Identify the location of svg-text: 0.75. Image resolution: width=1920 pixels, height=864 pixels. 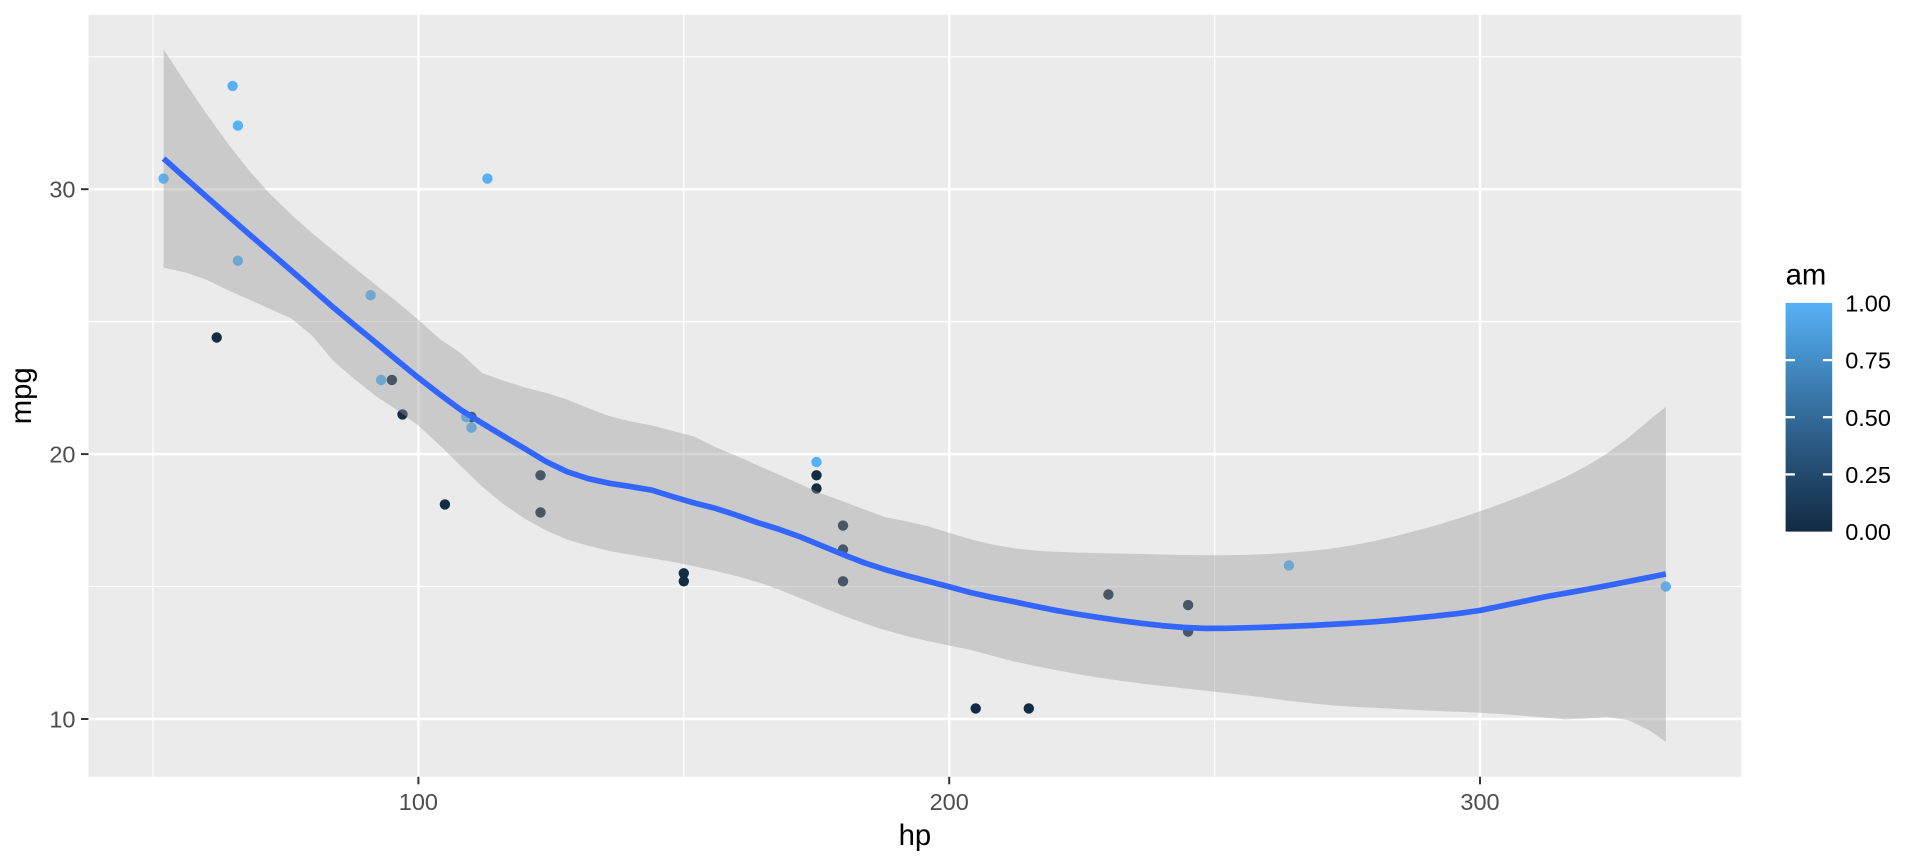
(1868, 361).